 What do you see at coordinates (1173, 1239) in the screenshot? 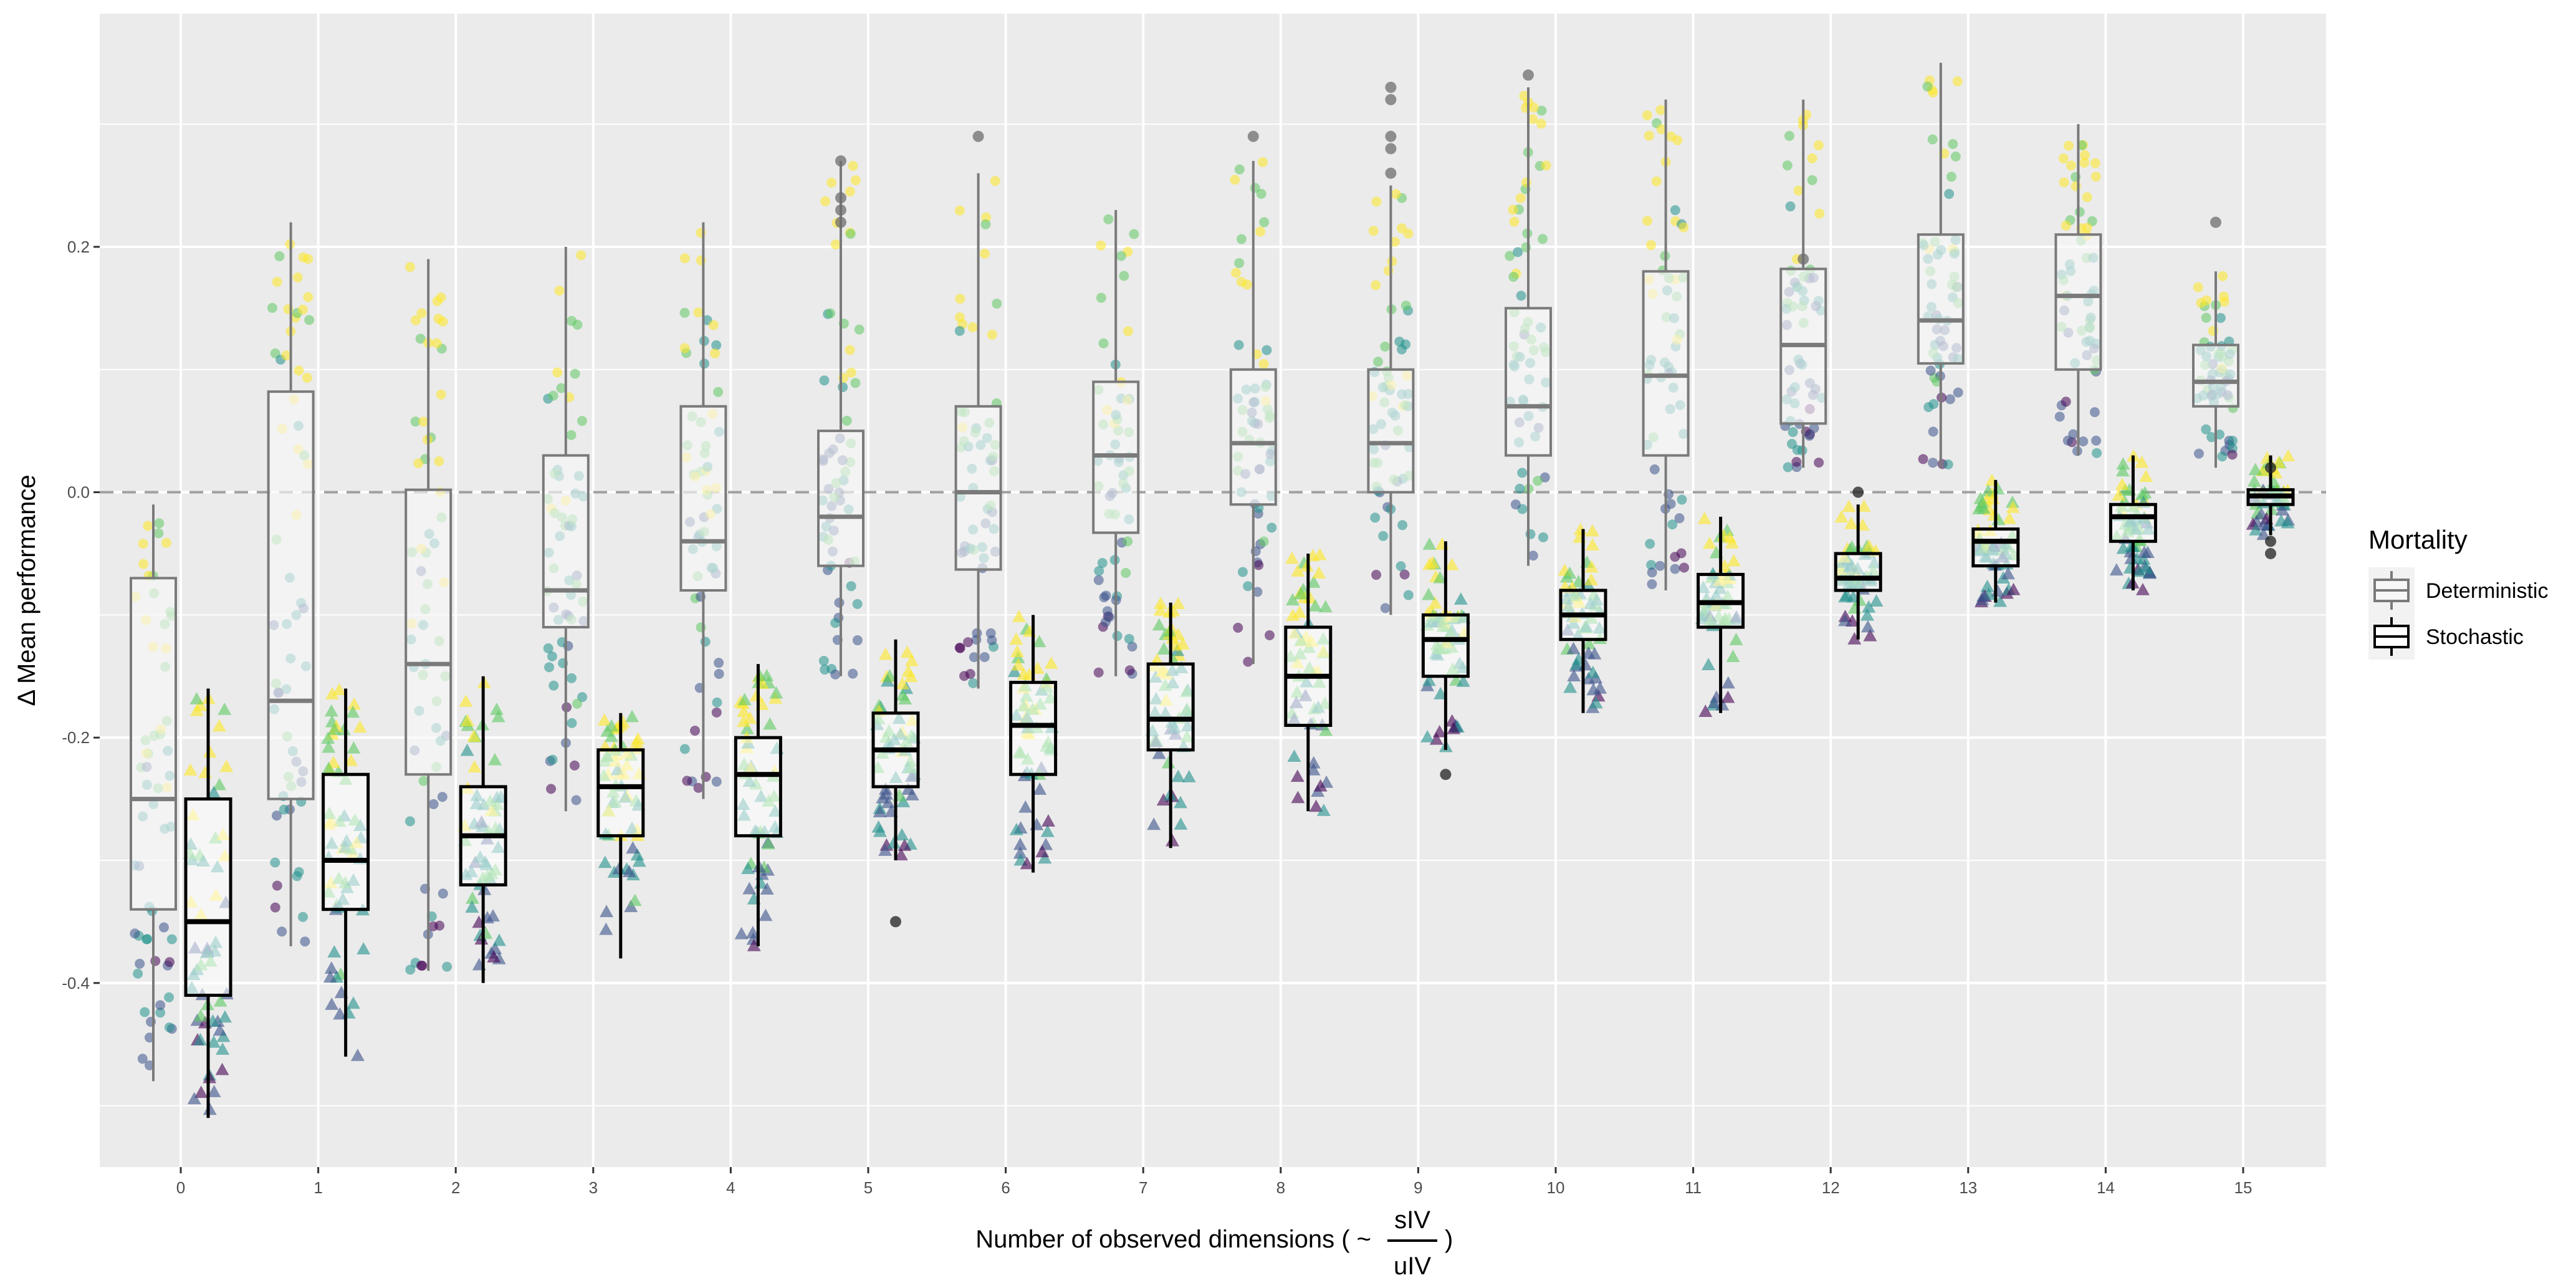
I see `x-axis-title-prefix: Number of observed dimensions ( ~` at bounding box center [1173, 1239].